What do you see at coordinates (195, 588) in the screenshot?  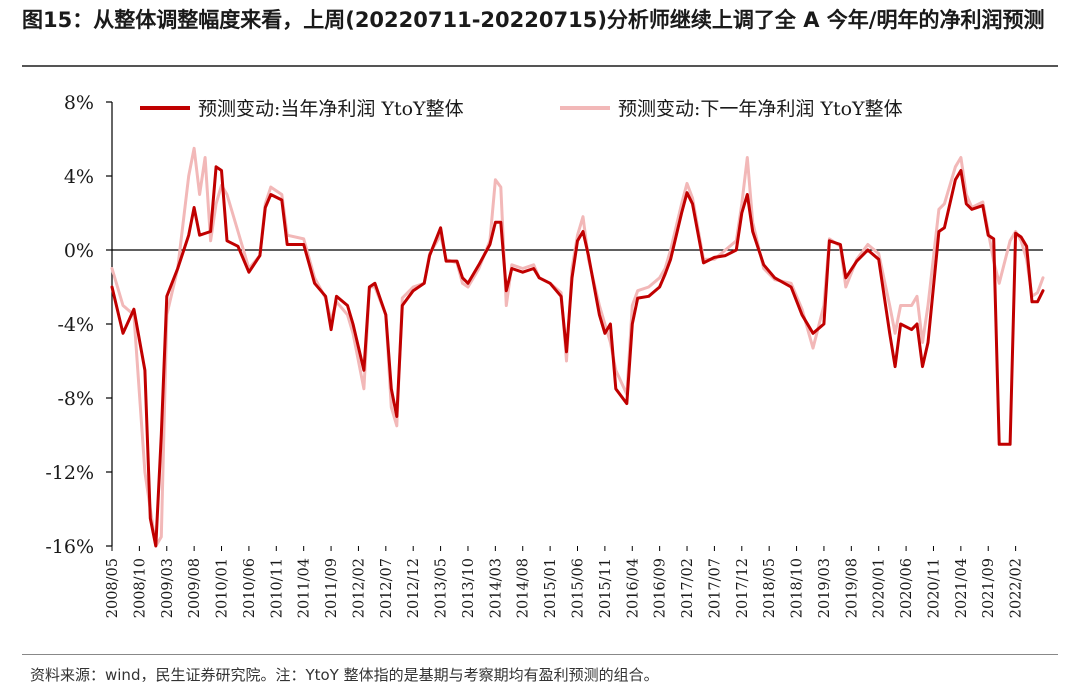 I see `x-tick-label: 2009/08` at bounding box center [195, 588].